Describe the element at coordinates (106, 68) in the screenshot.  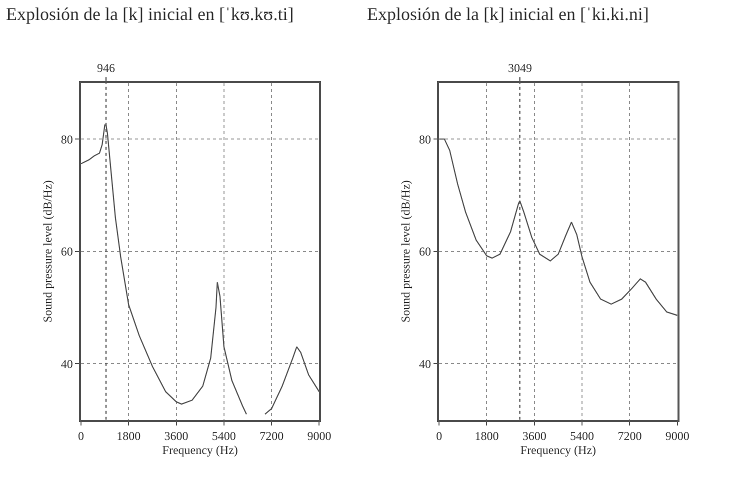
I see `ref-line-label: 946` at that location.